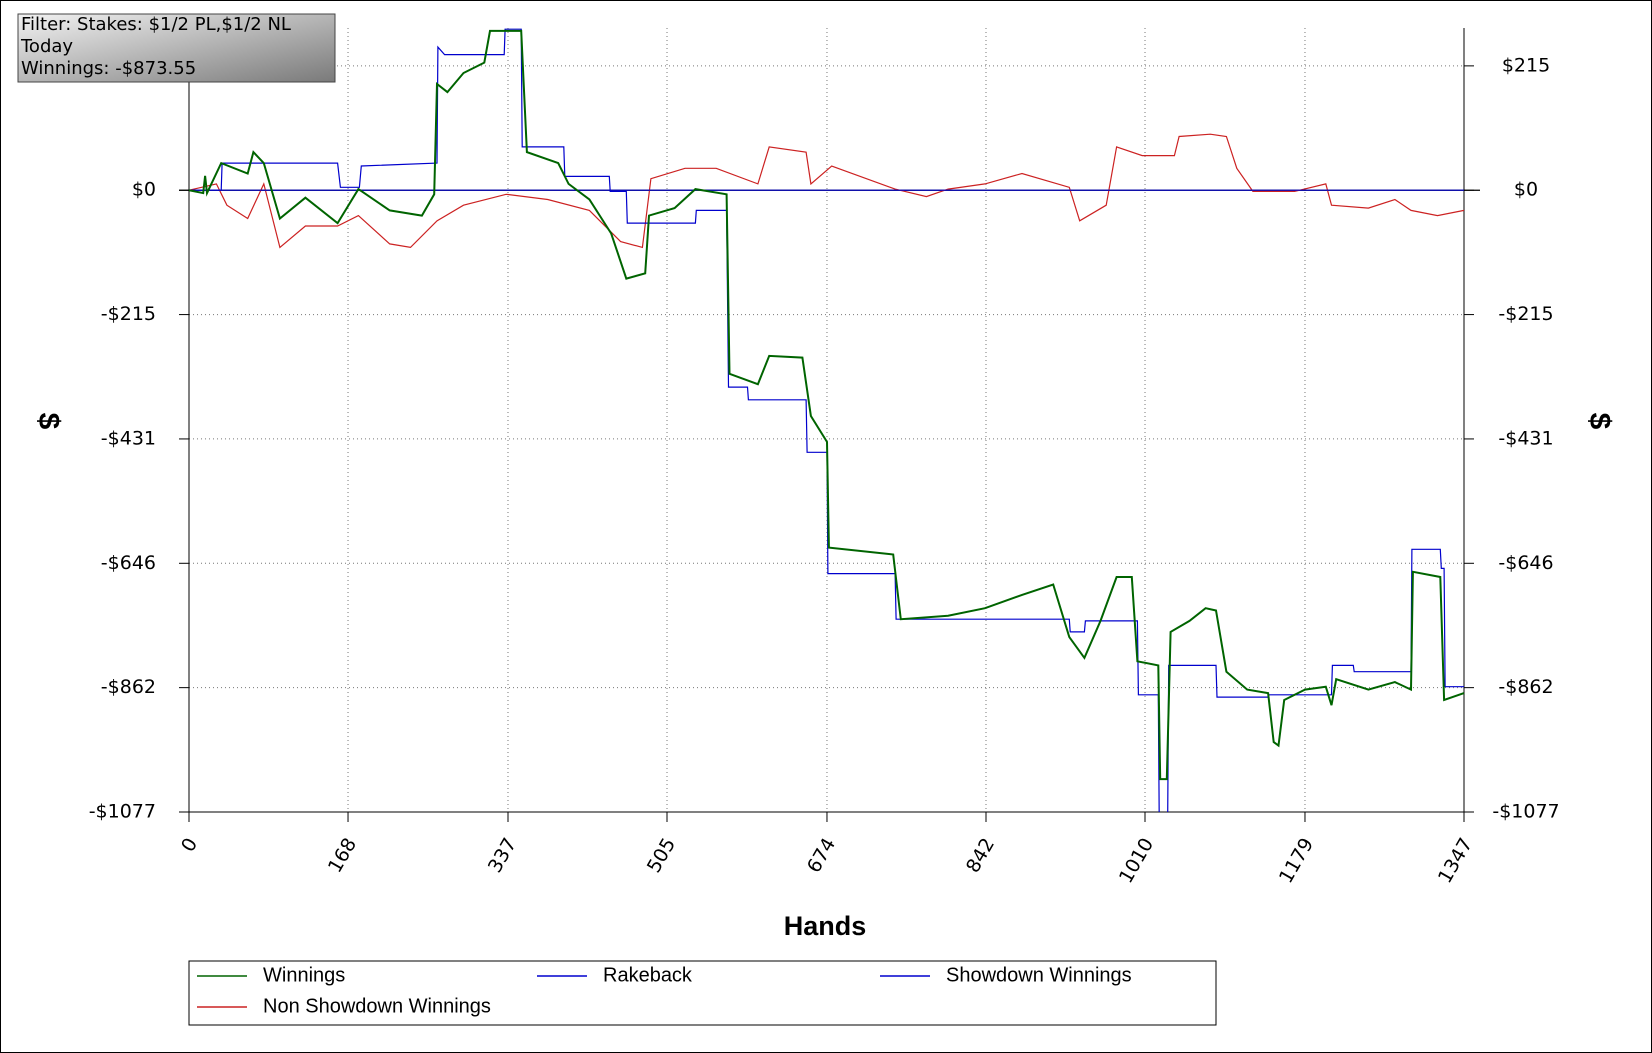 The width and height of the screenshot is (1652, 1053). I want to click on y2-tick-label: $0, so click(1526, 190).